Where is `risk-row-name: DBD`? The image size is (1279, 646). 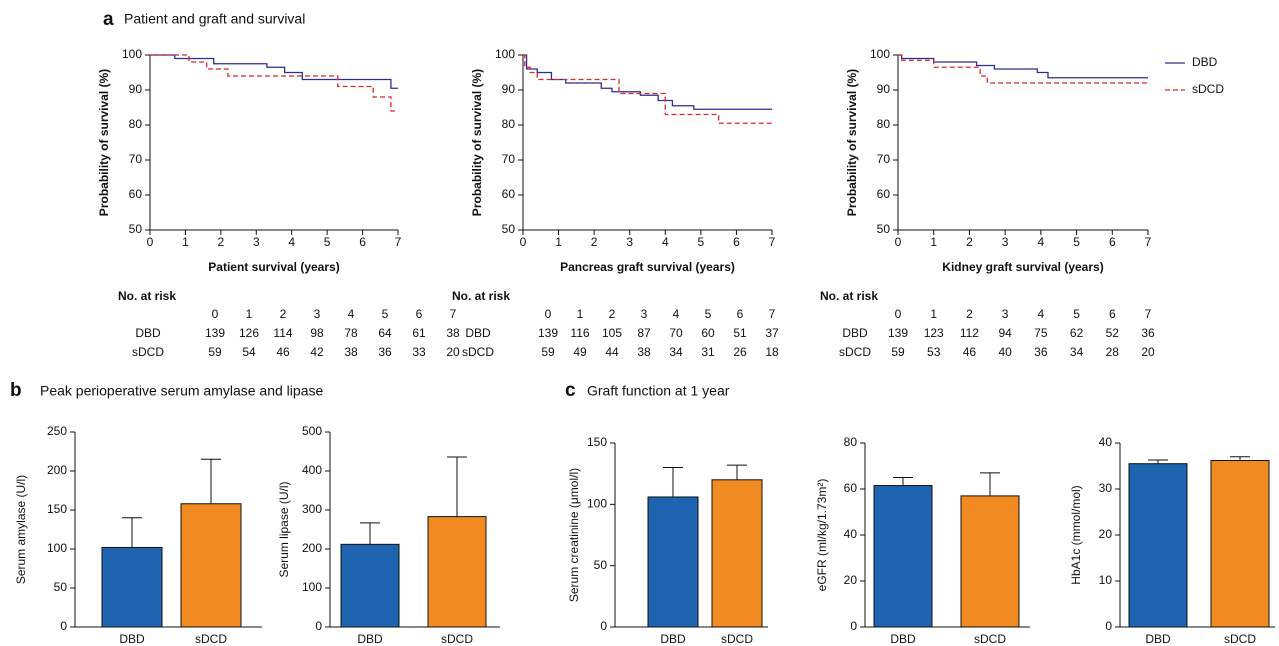
risk-row-name: DBD is located at coordinates (478, 333).